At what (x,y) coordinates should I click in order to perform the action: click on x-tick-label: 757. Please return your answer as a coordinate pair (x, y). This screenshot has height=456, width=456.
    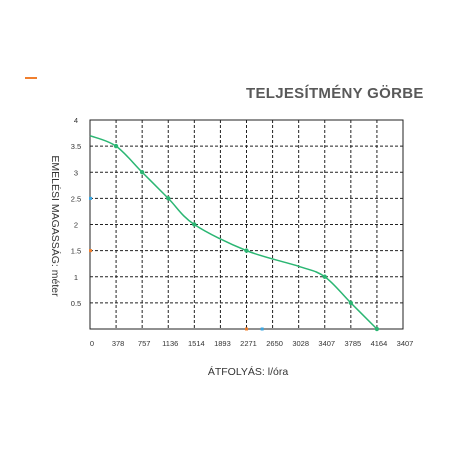
    Looking at the image, I should click on (144, 343).